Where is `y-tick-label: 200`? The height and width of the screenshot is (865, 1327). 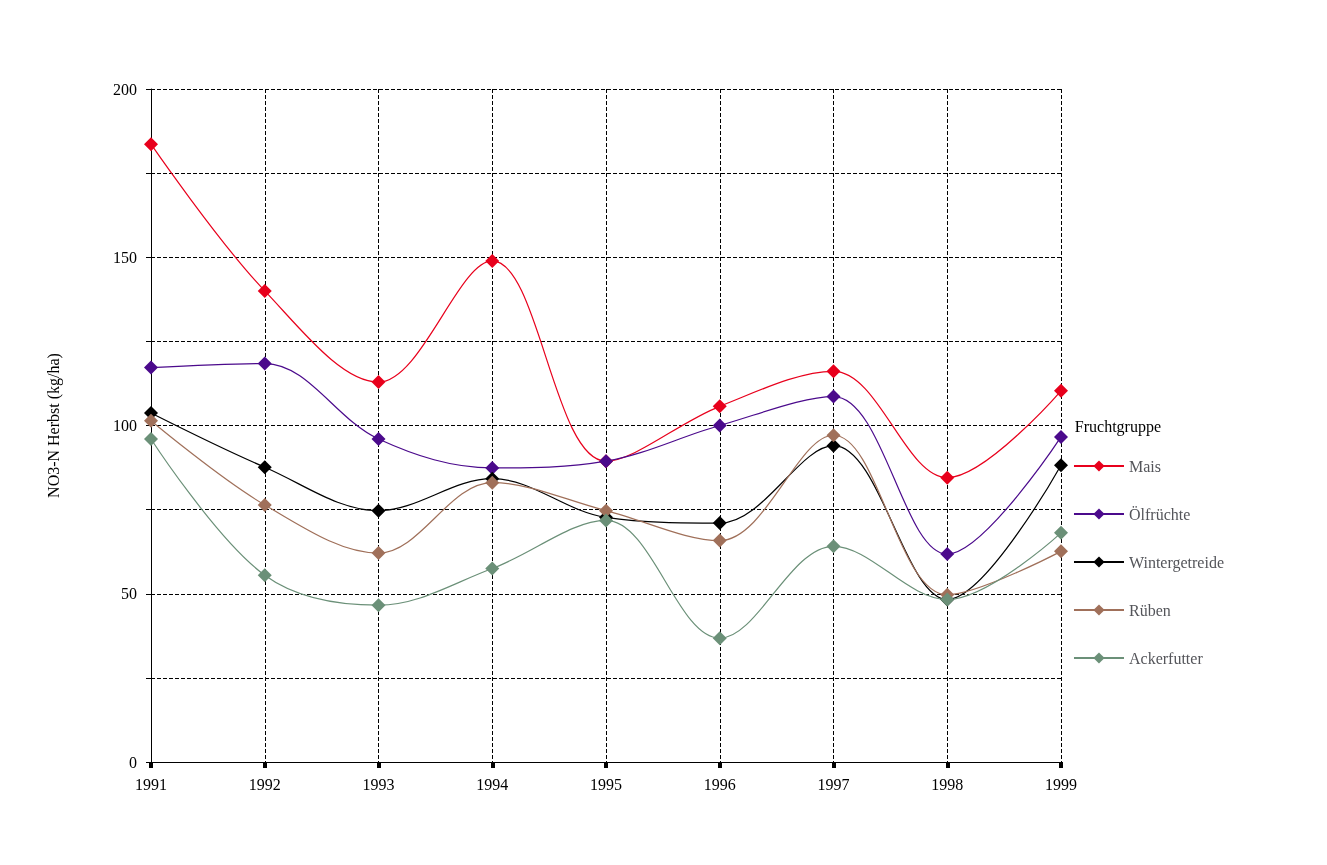 y-tick-label: 200 is located at coordinates (125, 89).